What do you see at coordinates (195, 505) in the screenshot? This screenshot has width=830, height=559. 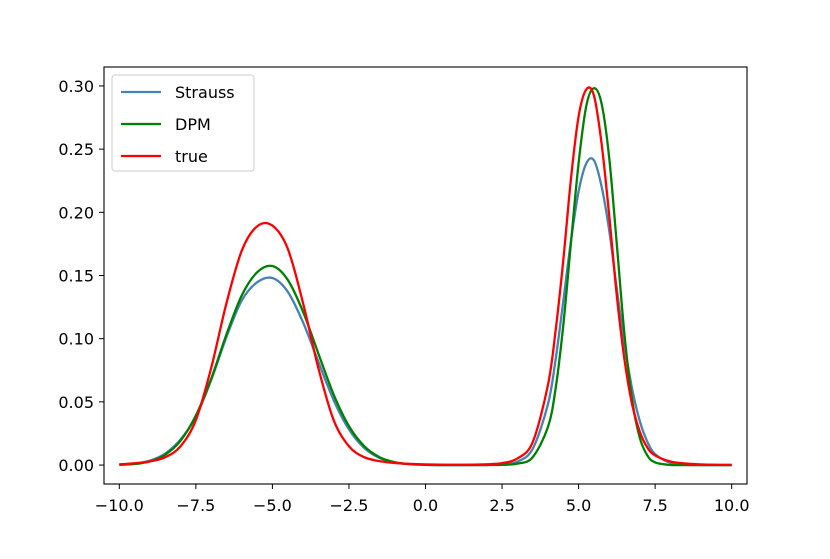 I see `x-tick-label: −7.5` at bounding box center [195, 505].